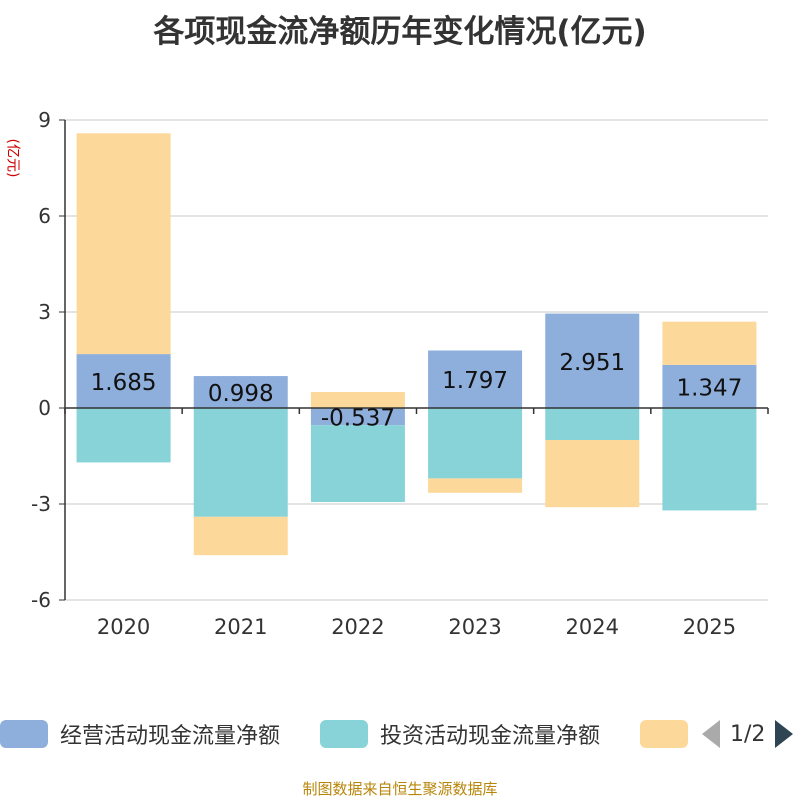 Image resolution: width=800 pixels, height=800 pixels. What do you see at coordinates (592, 627) in the screenshot?
I see `x-tick-label: 2024` at bounding box center [592, 627].